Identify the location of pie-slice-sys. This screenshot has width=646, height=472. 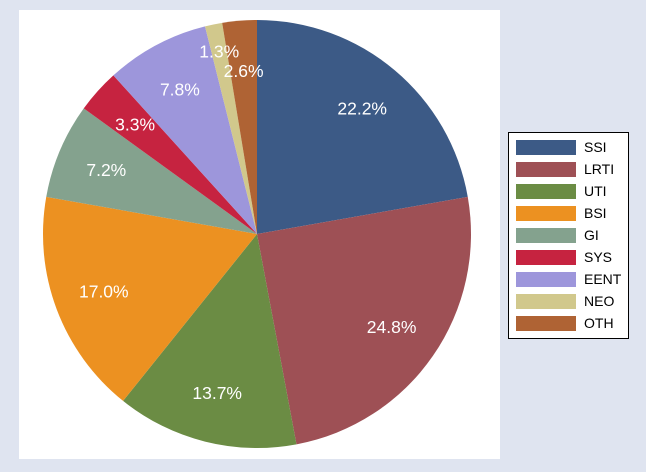
(170, 155).